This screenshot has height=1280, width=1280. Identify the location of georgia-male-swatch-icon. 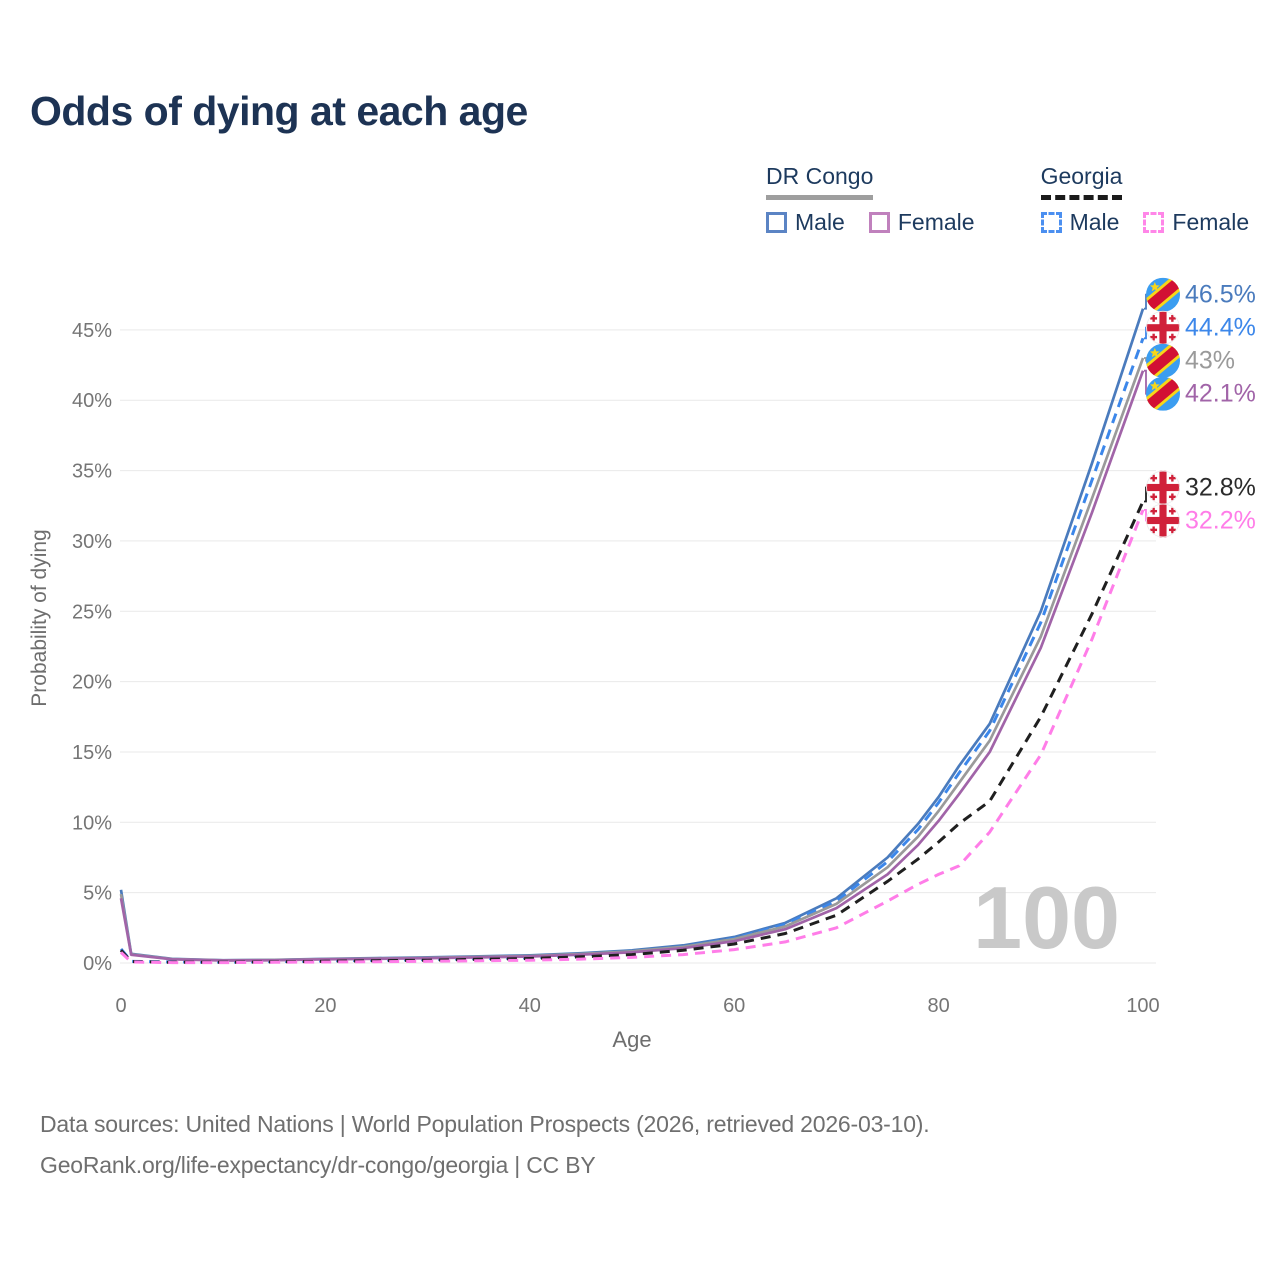
(1051, 222).